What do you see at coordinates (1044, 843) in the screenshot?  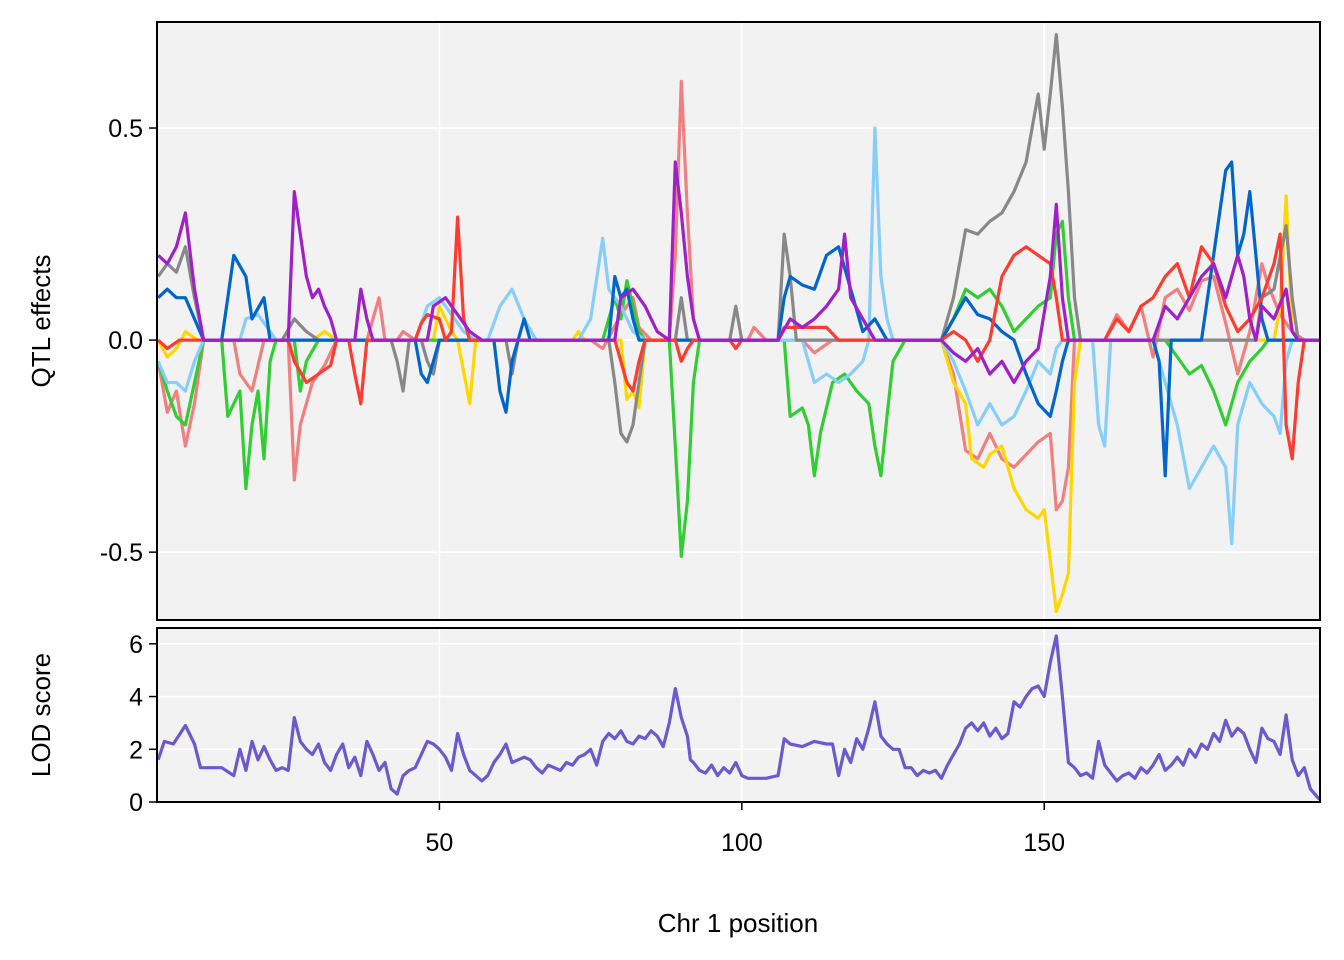 I see `x-tick-label: 150` at bounding box center [1044, 843].